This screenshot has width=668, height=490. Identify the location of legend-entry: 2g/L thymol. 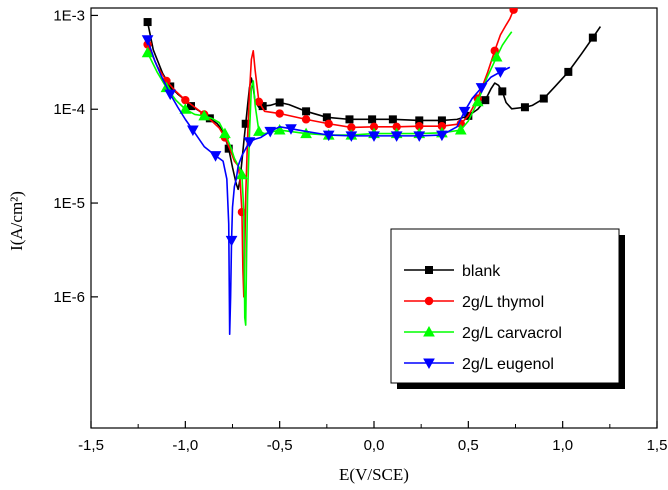
(474, 302).